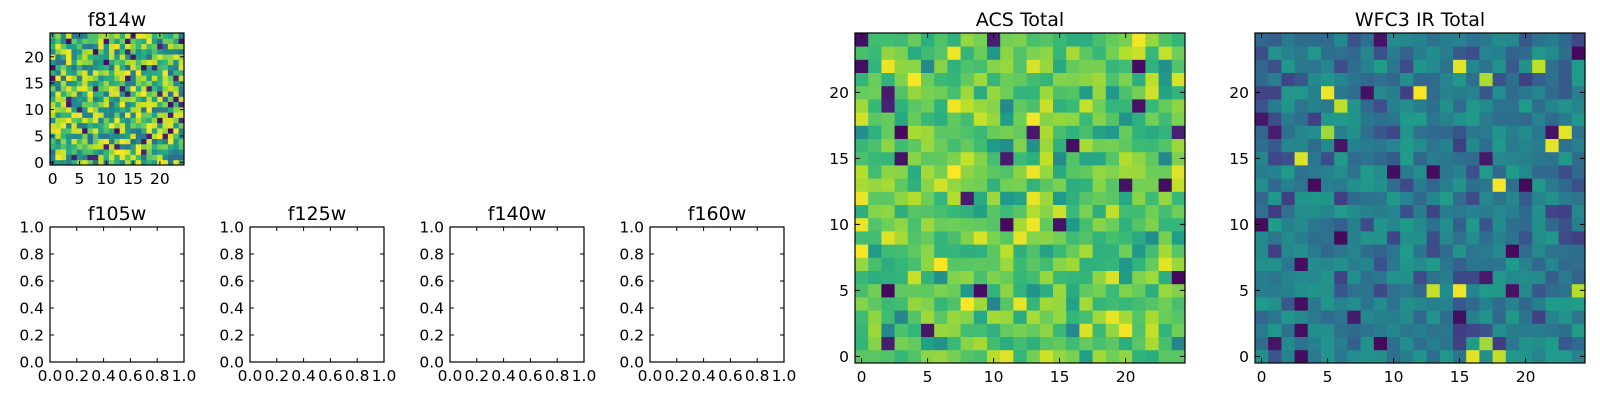 Image resolution: width=1600 pixels, height=400 pixels. I want to click on y-tick-label: 0.0, so click(31, 363).